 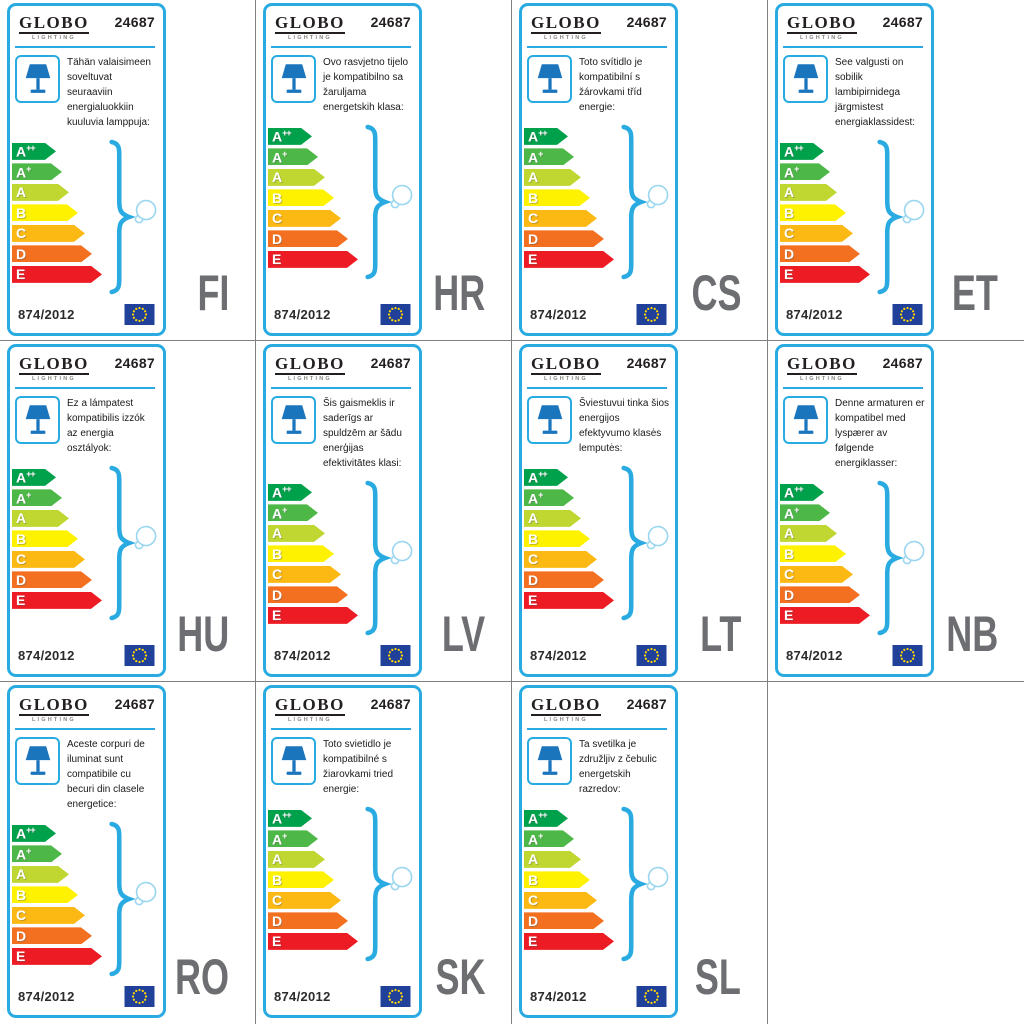 What do you see at coordinates (640, 853) in the screenshot?
I see `label-cell: GLOBO LIGHTING 24687 Ta svetilka` at bounding box center [640, 853].